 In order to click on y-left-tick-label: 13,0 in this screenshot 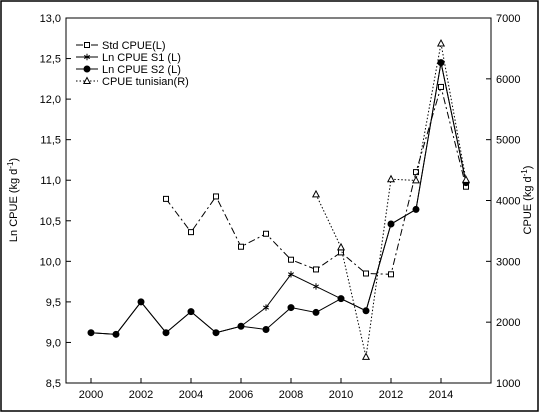, I will do `click(50, 19)`.